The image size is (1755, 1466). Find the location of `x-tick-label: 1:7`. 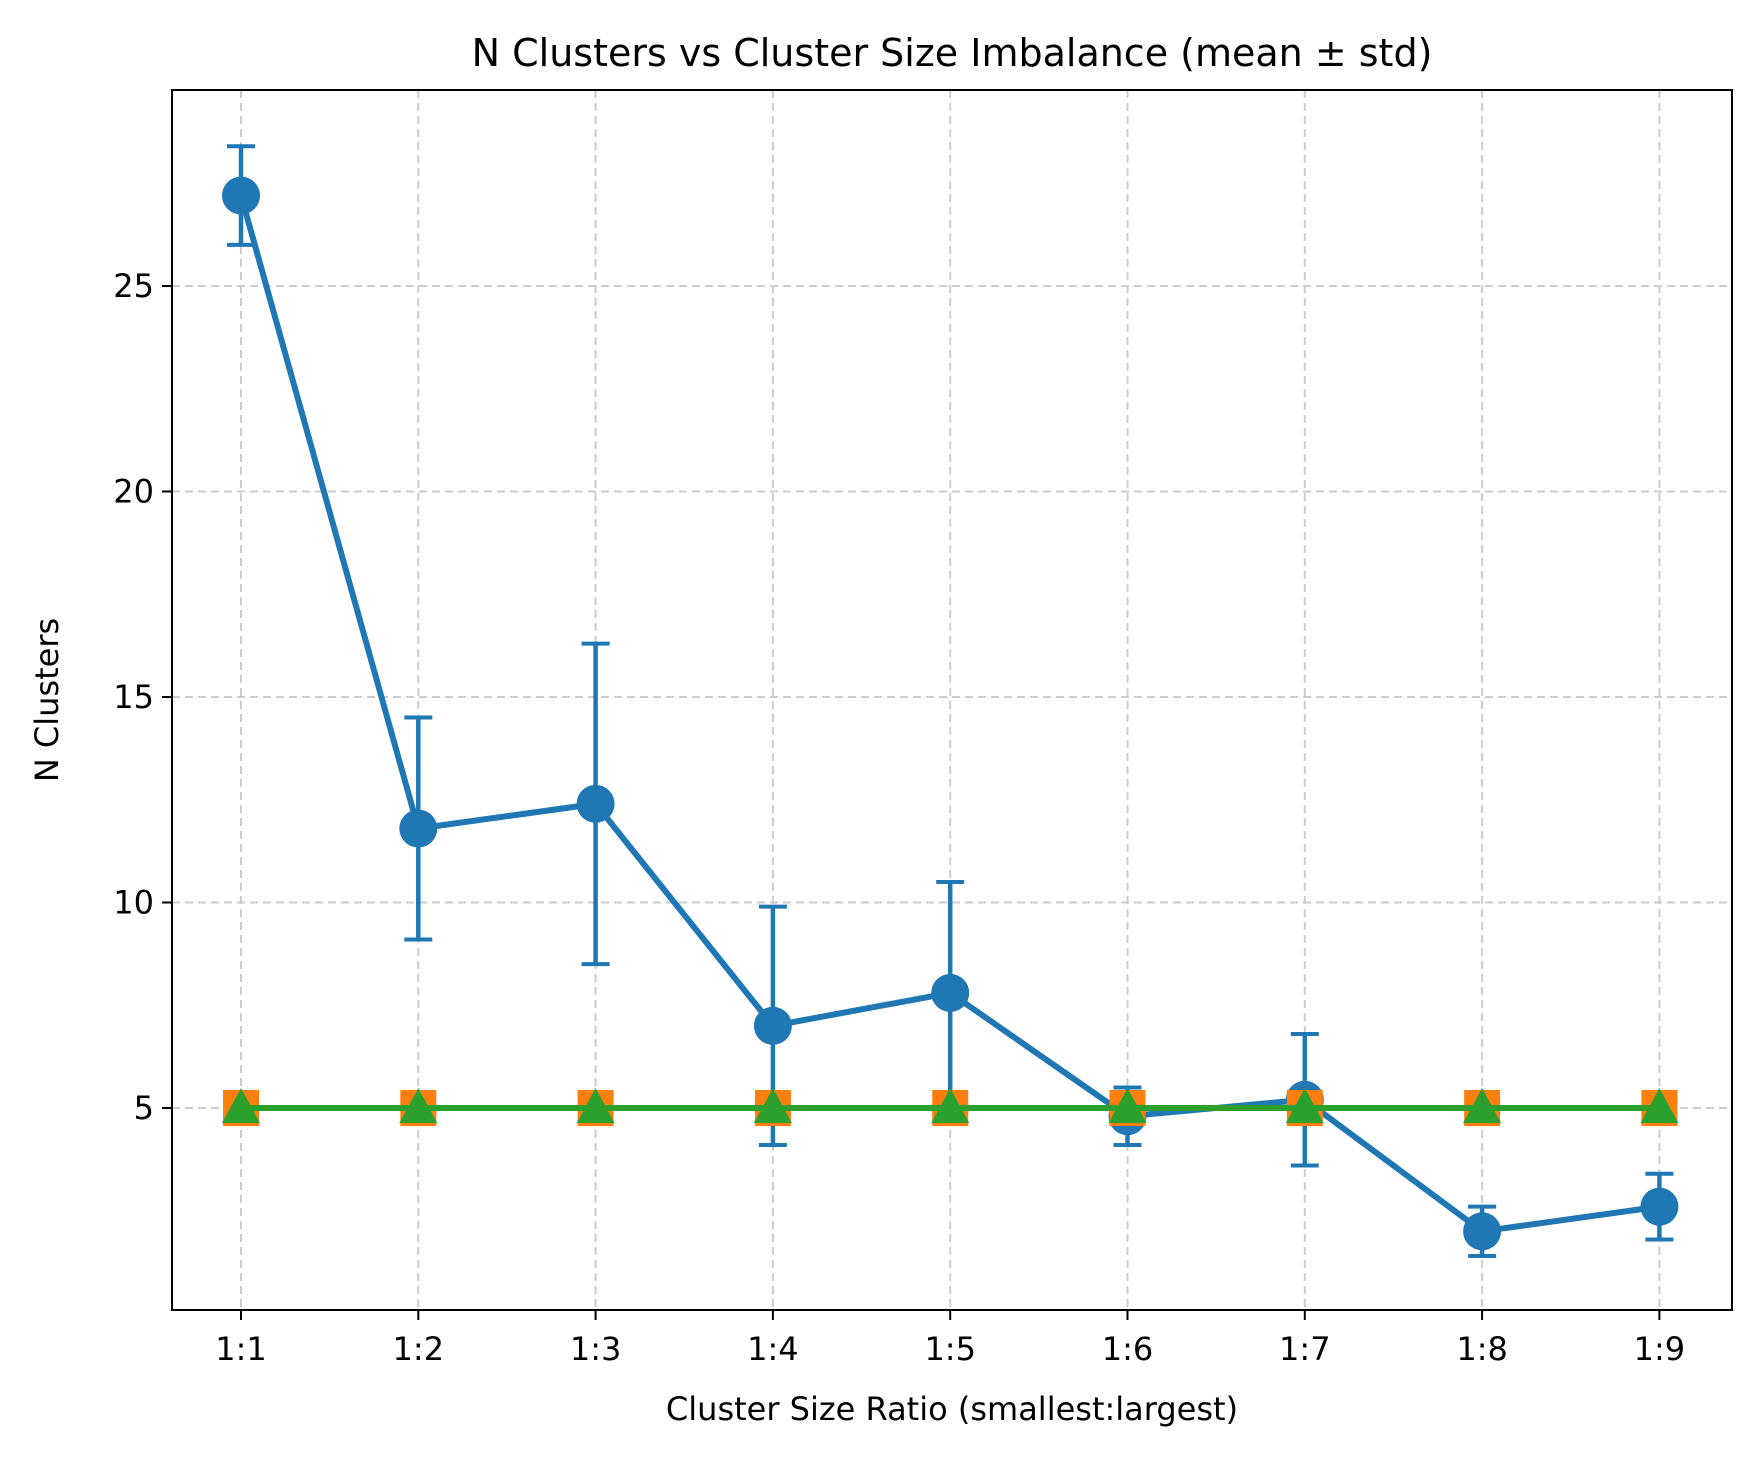

x-tick-label: 1:7 is located at coordinates (1305, 1349).